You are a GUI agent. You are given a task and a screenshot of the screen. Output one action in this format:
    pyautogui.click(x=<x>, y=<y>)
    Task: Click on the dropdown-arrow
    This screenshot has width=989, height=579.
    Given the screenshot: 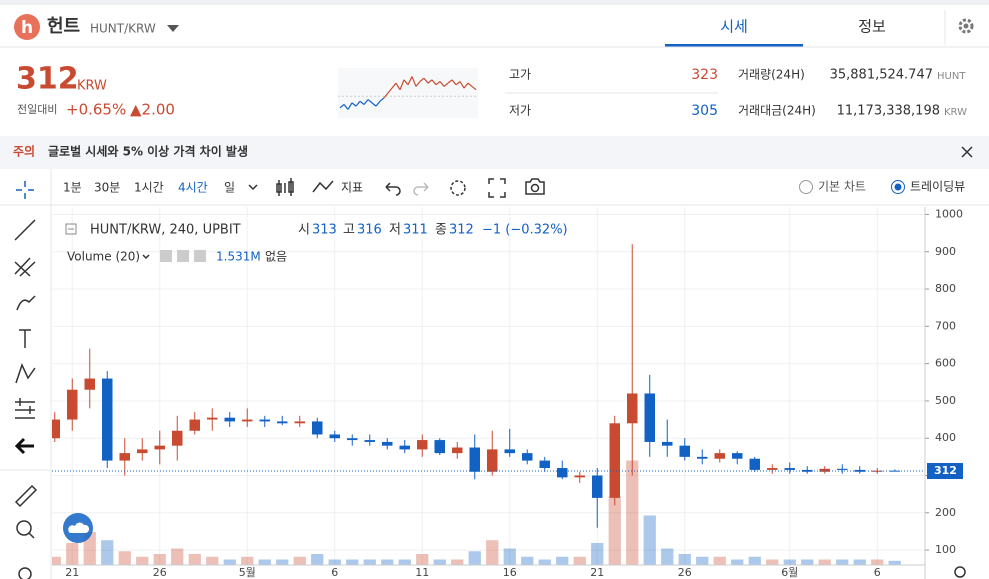 What is the action you would take?
    pyautogui.click(x=173, y=28)
    